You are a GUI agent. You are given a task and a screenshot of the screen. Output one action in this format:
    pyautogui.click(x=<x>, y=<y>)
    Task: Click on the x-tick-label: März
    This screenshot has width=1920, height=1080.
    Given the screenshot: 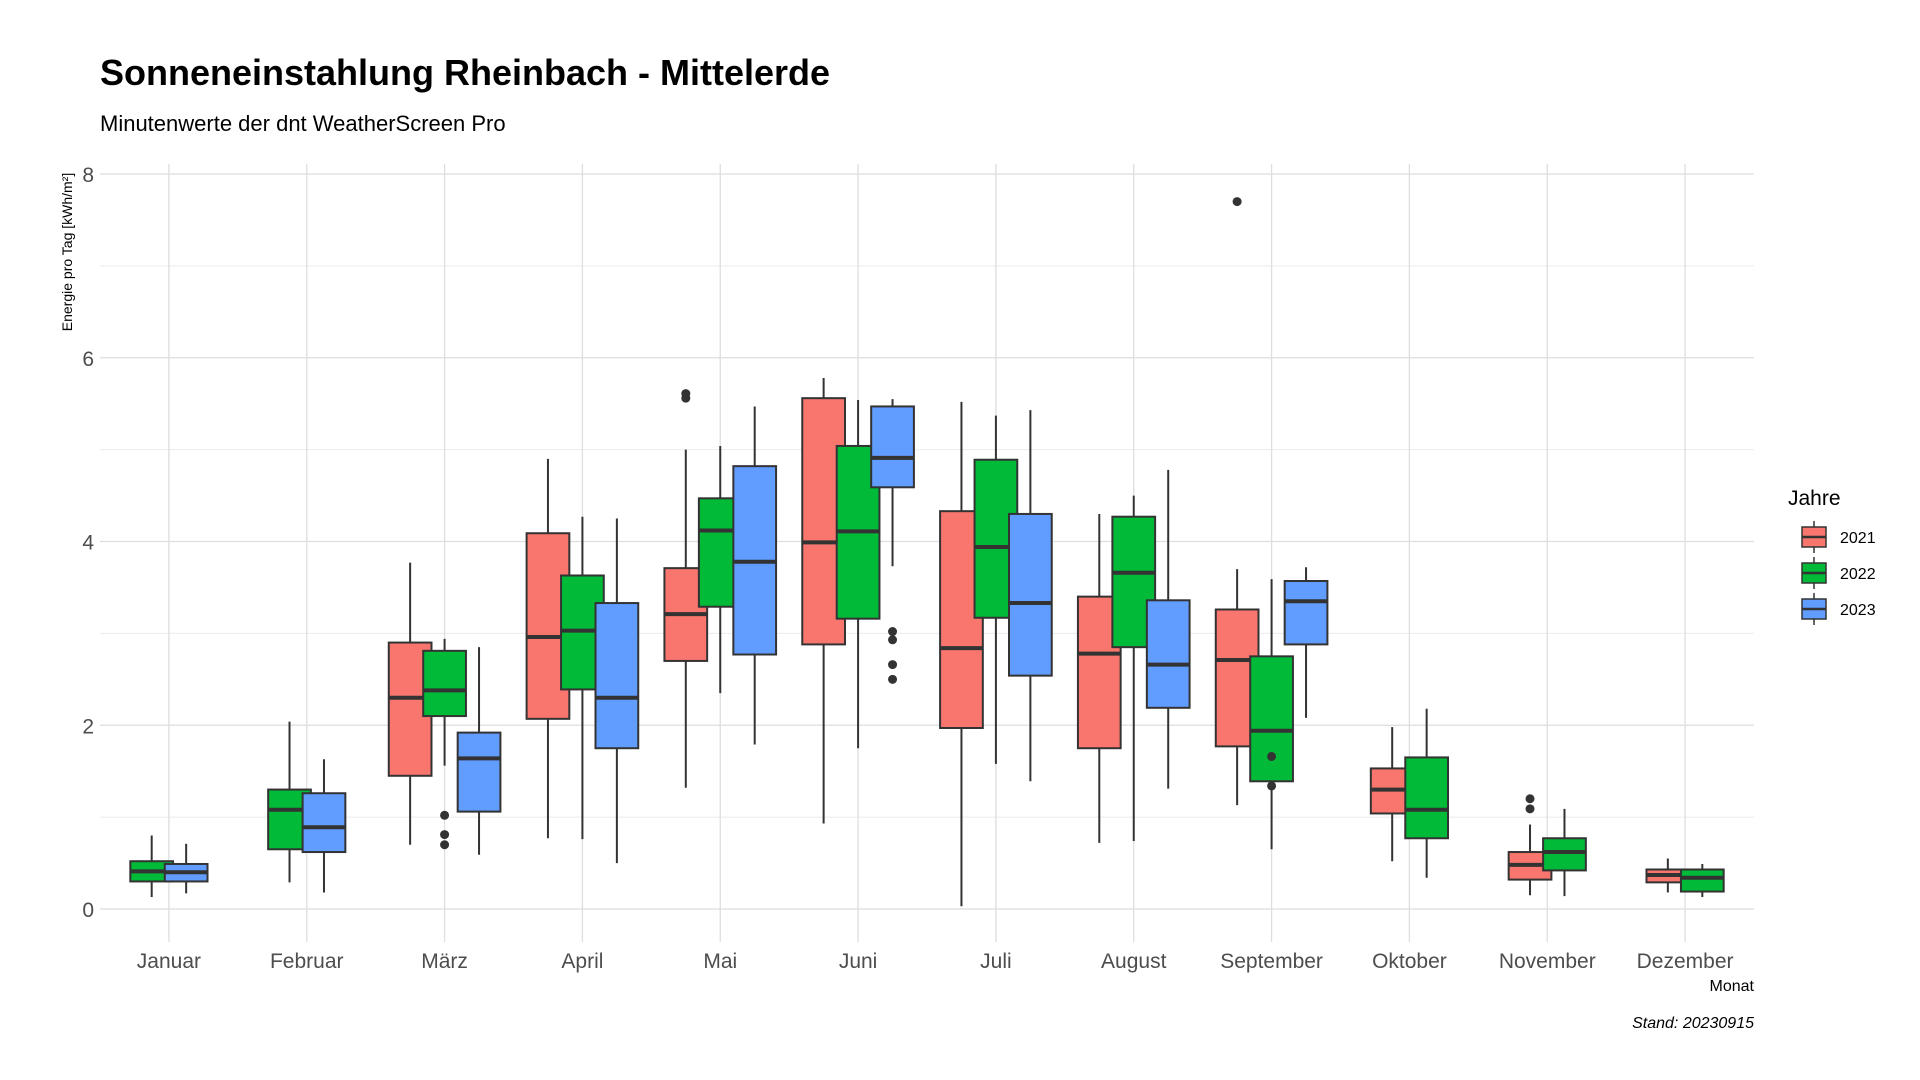 What is the action you would take?
    pyautogui.click(x=444, y=961)
    